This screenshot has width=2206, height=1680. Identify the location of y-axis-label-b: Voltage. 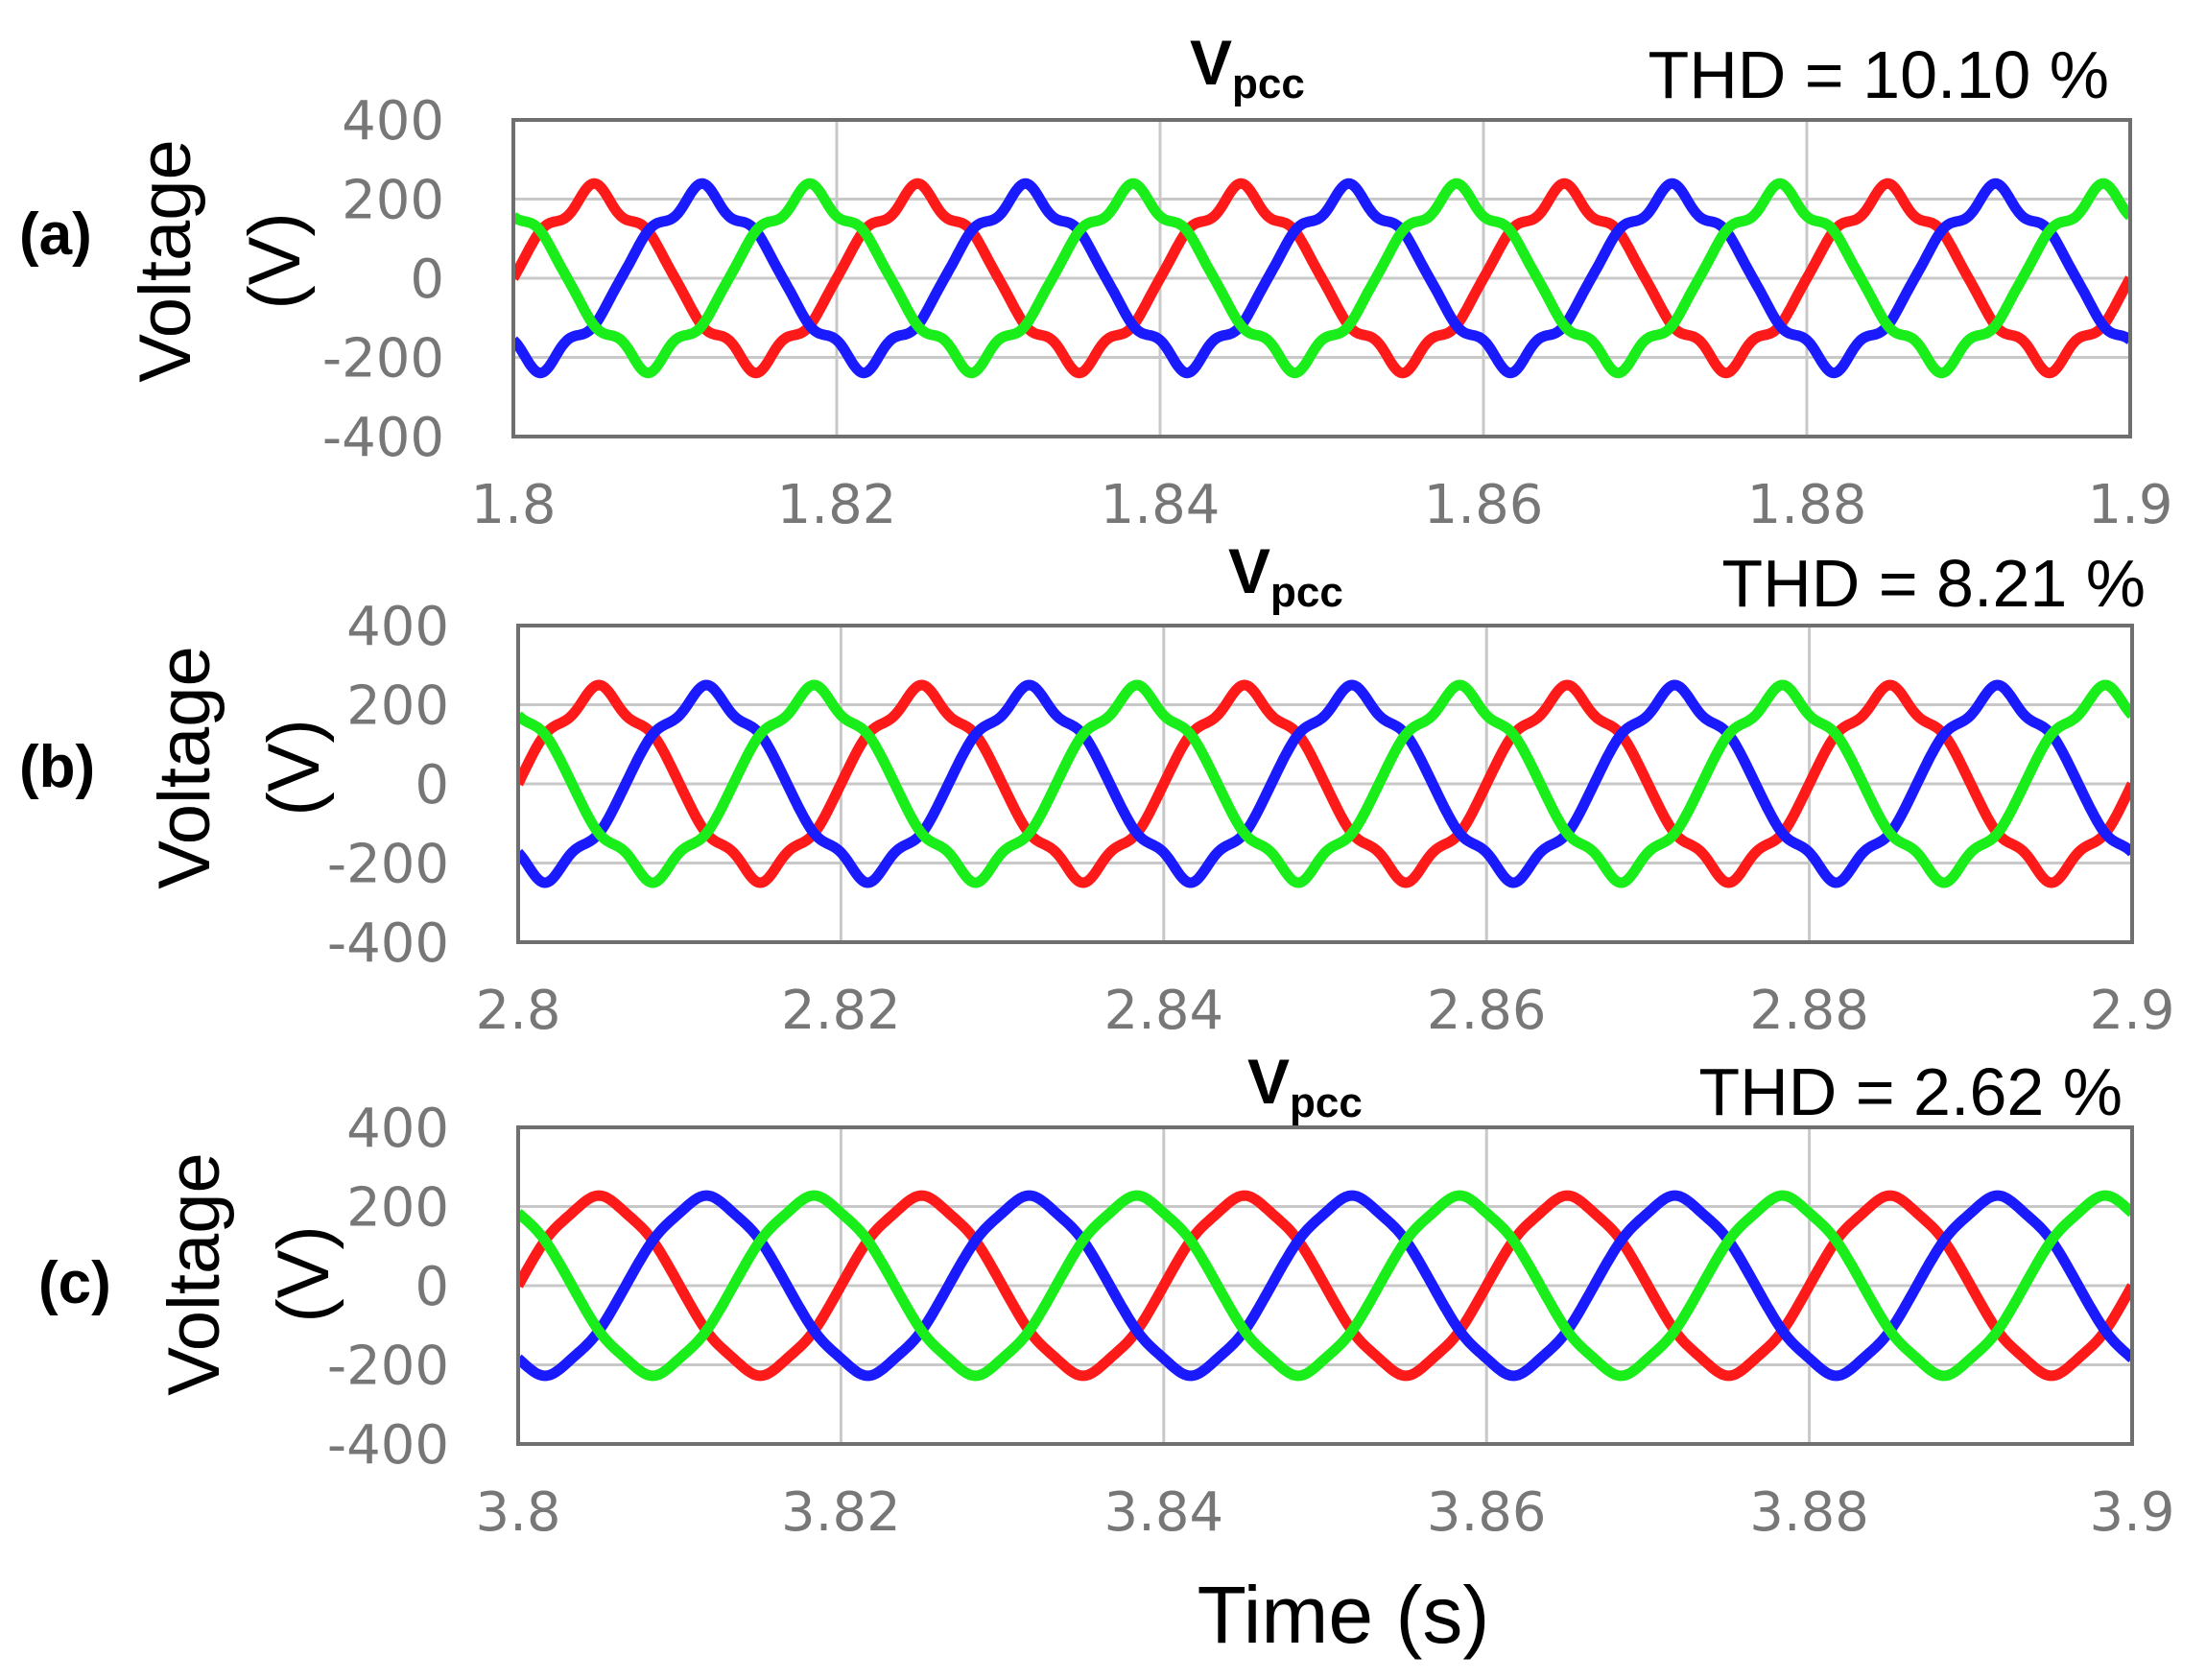
(184, 767).